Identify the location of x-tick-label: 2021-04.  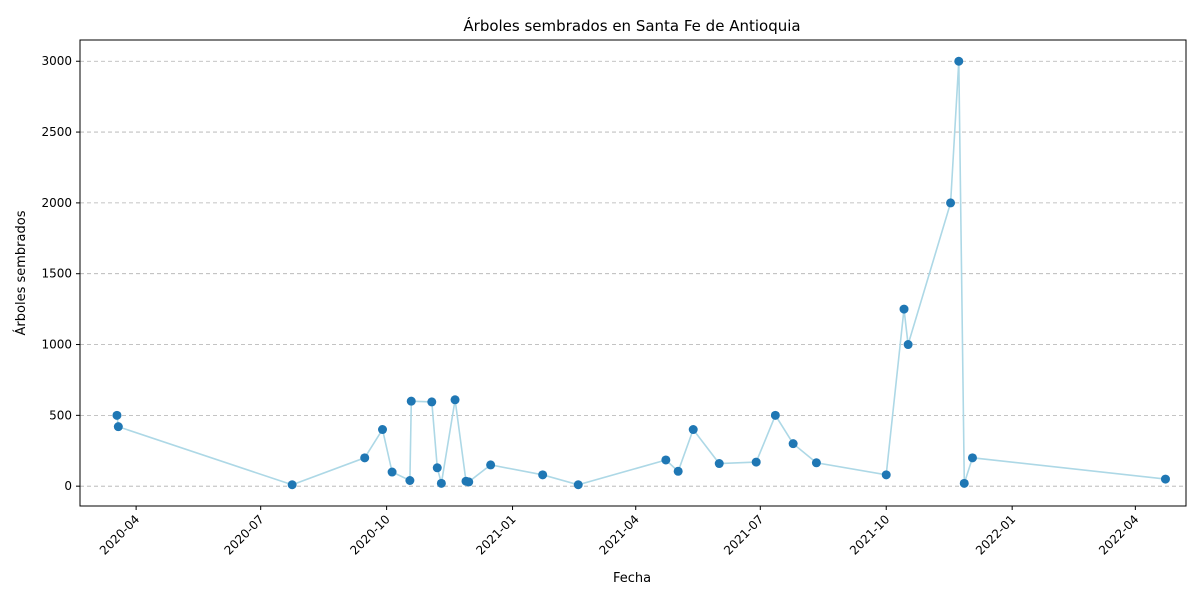
(619, 534).